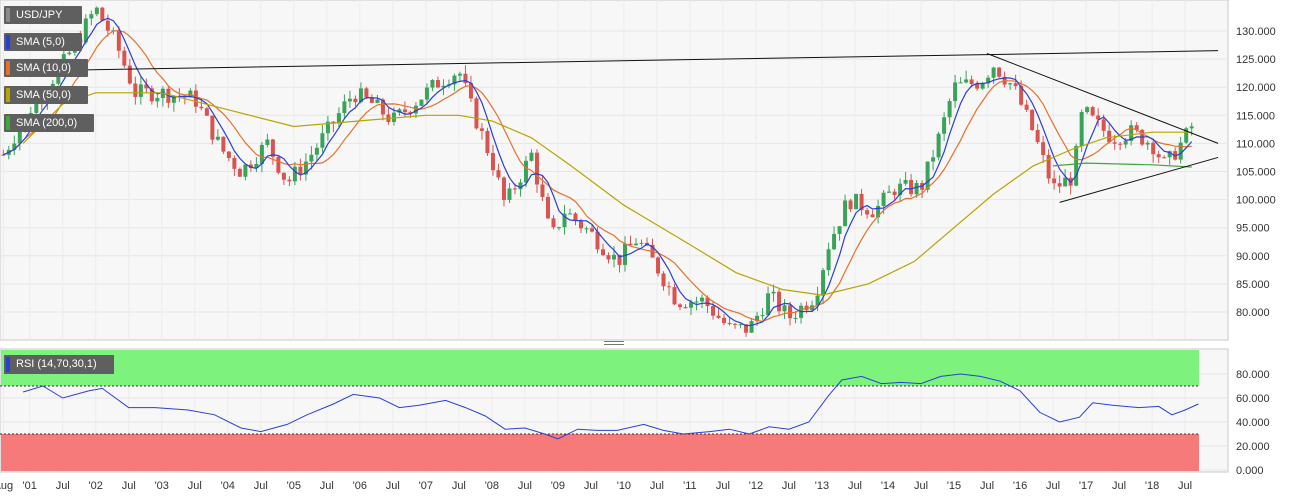  I want to click on rsi-line, so click(610, 406).